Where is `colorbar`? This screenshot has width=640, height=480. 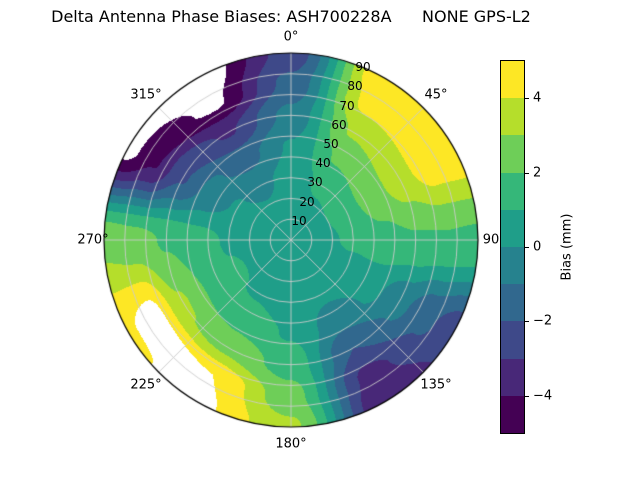 colorbar is located at coordinates (512, 247).